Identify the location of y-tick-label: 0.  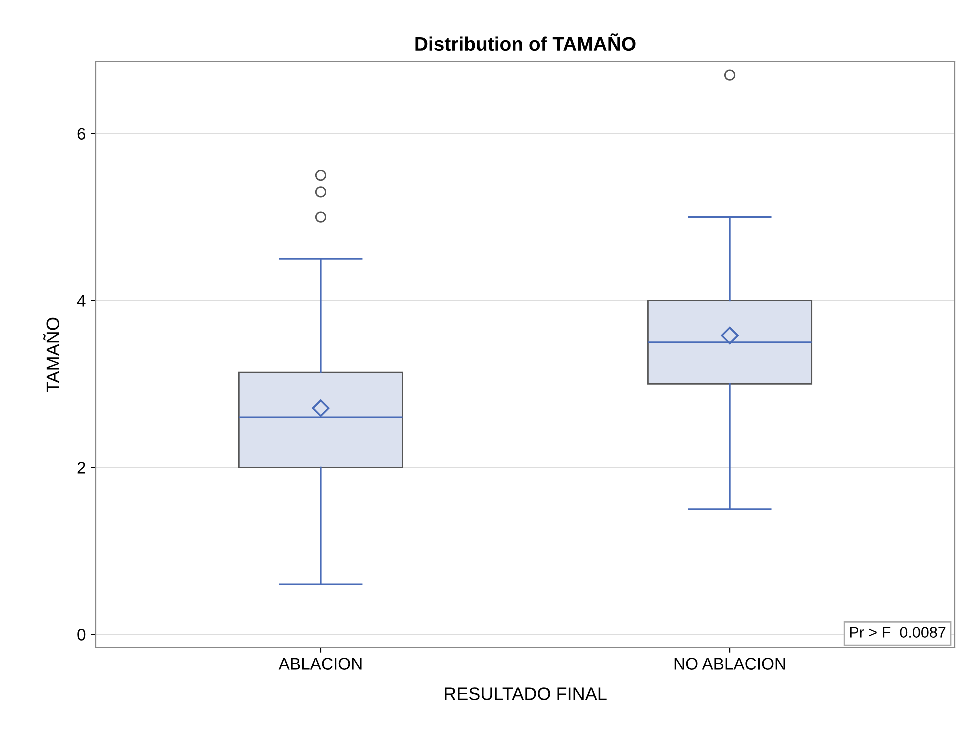
(82, 635).